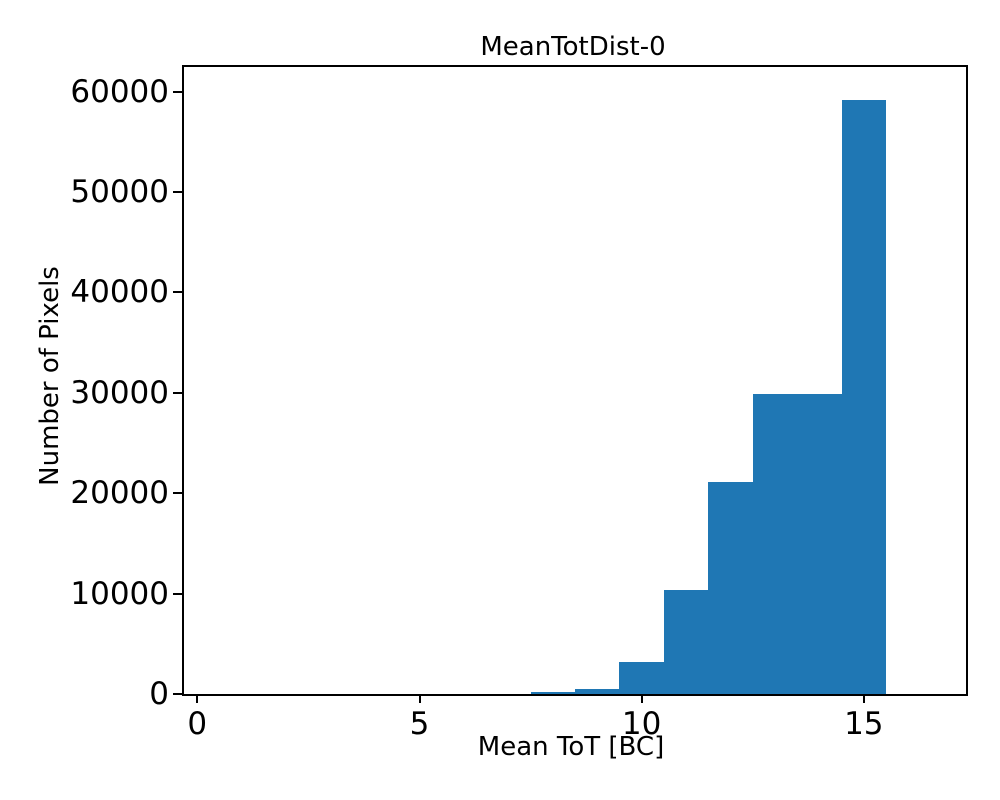  I want to click on y-tick-label: 30000, so click(119, 392).